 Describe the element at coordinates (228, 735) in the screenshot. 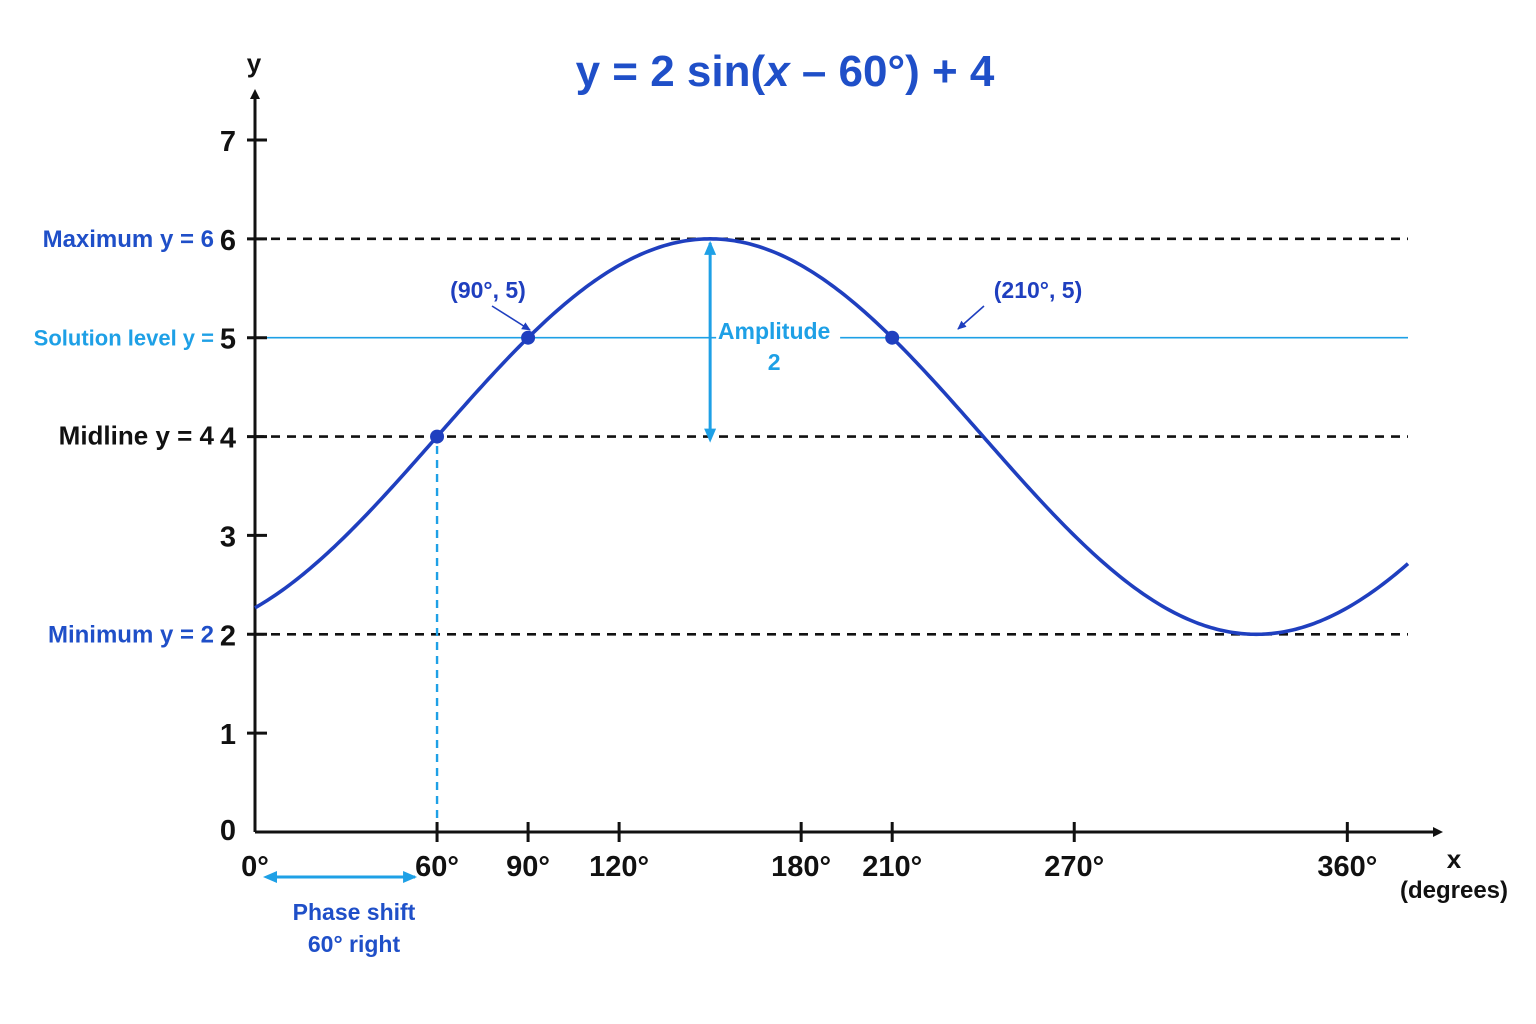

I see `y-tick-label-1: 1` at that location.